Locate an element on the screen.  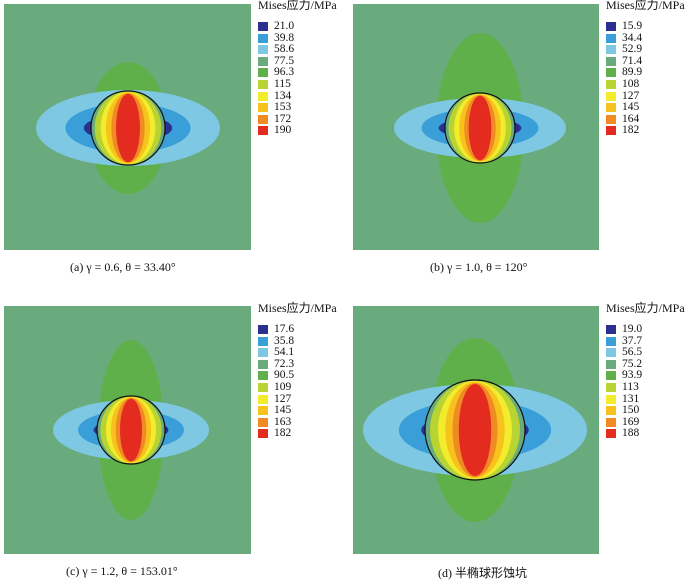
legend-value: 21.0 is located at coordinates (284, 26).